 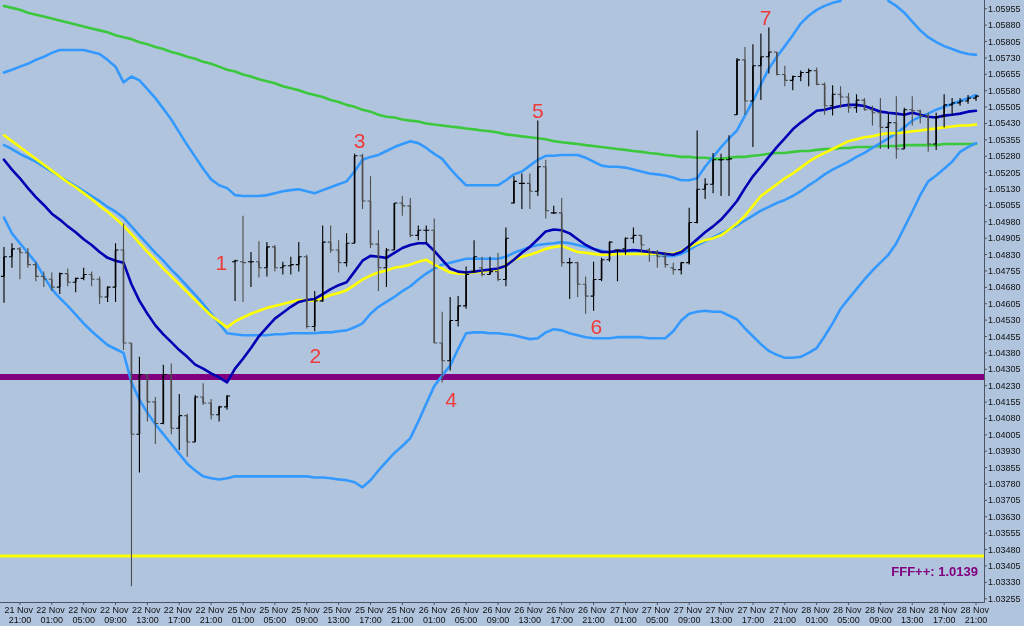 I want to click on y-tick-label: 1.05280, so click(x=1004, y=156).